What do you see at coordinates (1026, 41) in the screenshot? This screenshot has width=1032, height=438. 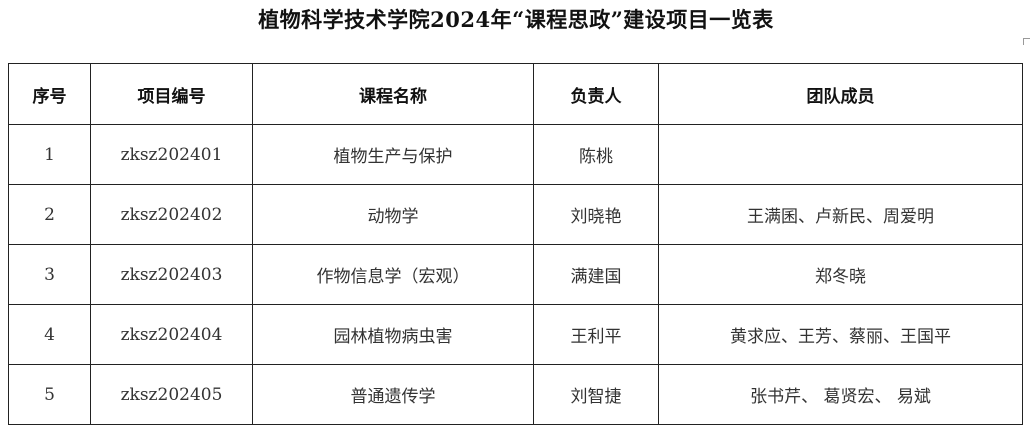 I see `corner-mark` at bounding box center [1026, 41].